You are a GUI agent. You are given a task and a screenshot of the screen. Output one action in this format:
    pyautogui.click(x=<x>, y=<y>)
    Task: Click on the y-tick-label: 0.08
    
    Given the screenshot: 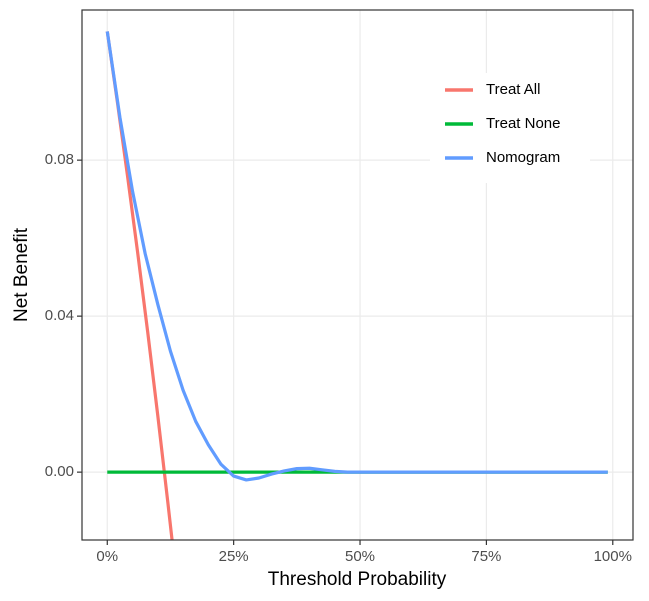 What is the action you would take?
    pyautogui.click(x=59, y=159)
    